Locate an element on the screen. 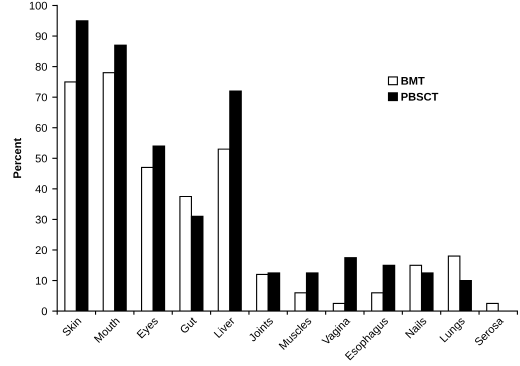 The width and height of the screenshot is (520, 366). y-tick-label: 20 is located at coordinates (42, 250).